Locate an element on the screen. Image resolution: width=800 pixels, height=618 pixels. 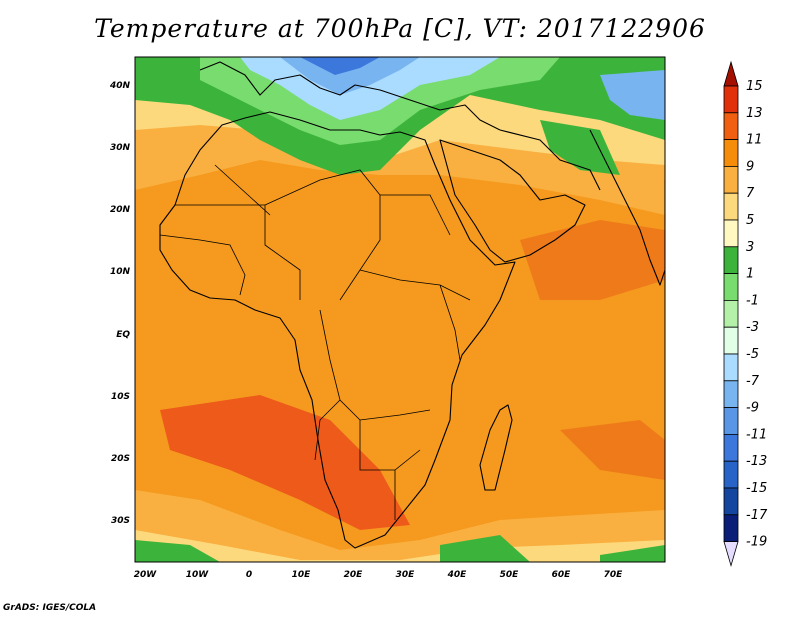
colorbar-label: -3 is located at coordinates (752, 327).